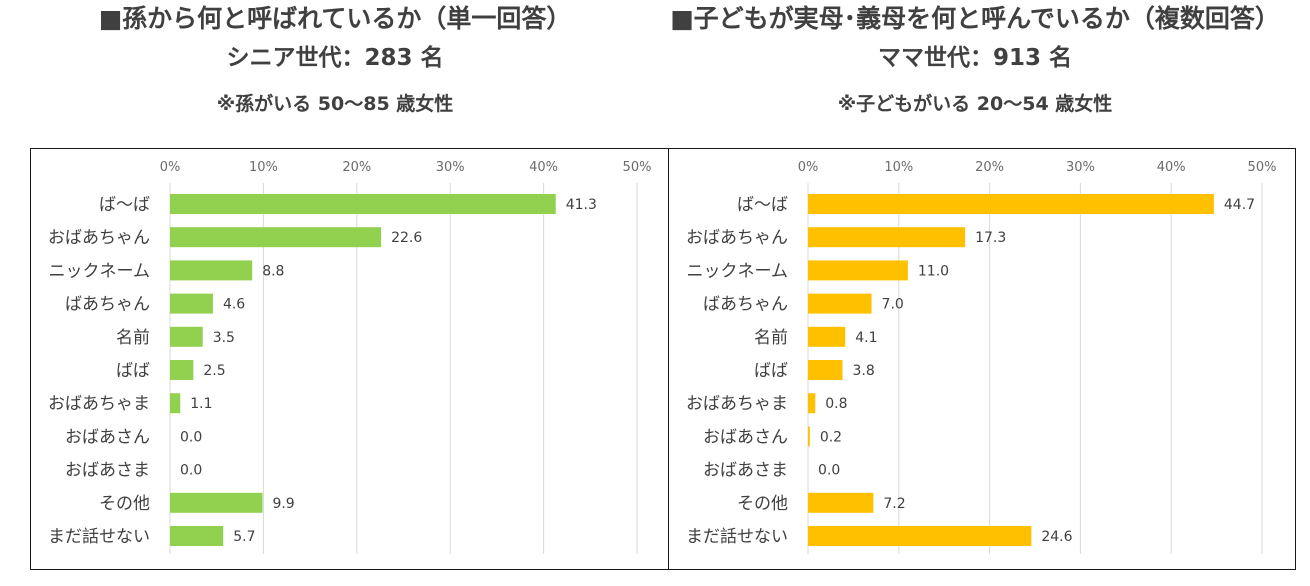 This screenshot has height=586, width=1310. Describe the element at coordinates (866, 338) in the screenshot. I see `data-label: 4.1` at that location.